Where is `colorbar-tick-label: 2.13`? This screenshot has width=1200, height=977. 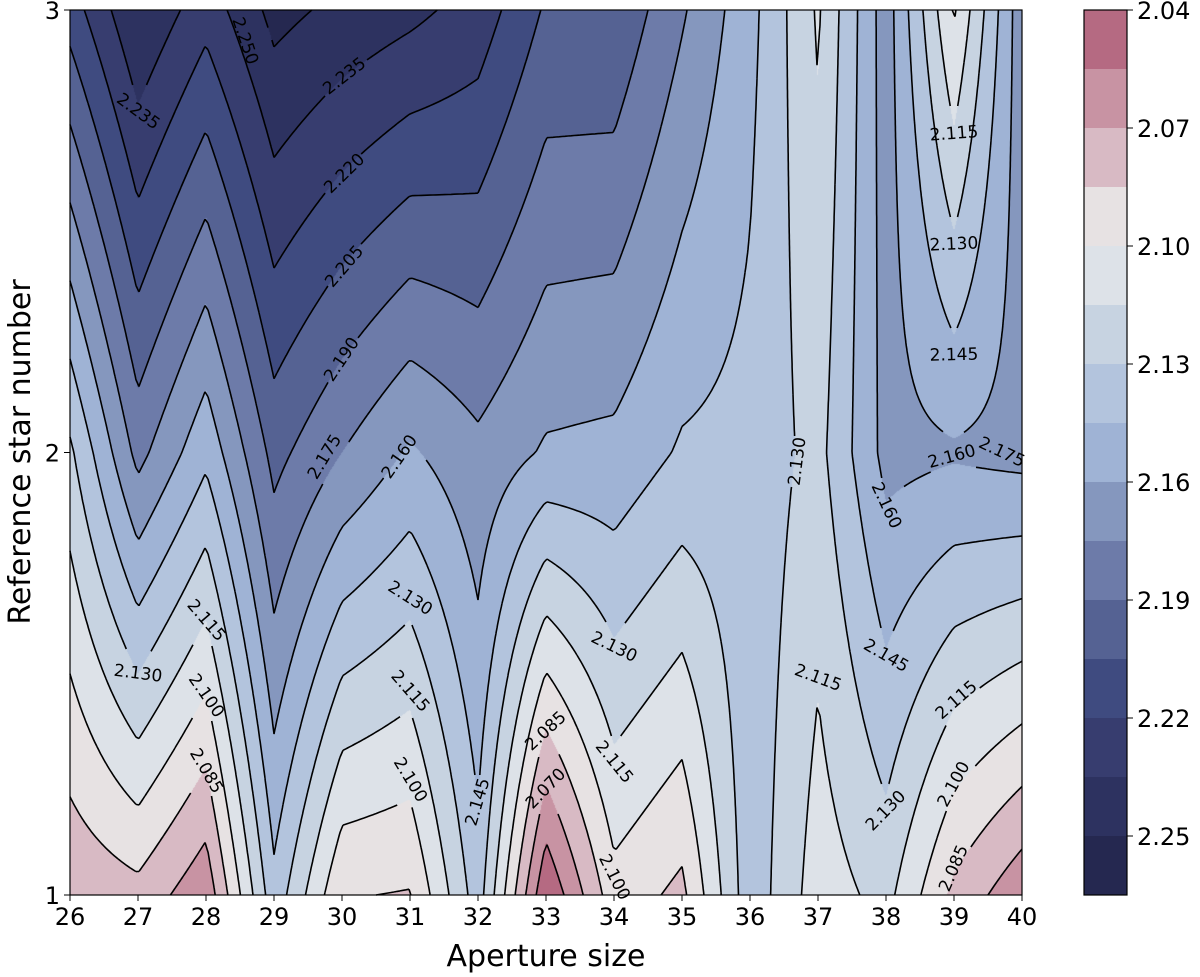
colorbar-tick-label: 2.13 is located at coordinates (1163, 365).